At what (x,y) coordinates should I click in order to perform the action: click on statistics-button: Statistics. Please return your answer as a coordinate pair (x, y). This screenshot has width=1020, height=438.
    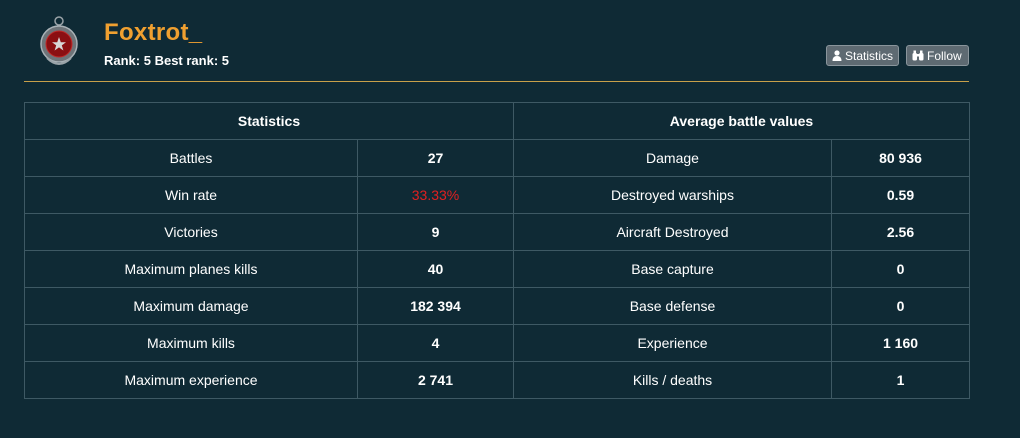
    Looking at the image, I should click on (862, 55).